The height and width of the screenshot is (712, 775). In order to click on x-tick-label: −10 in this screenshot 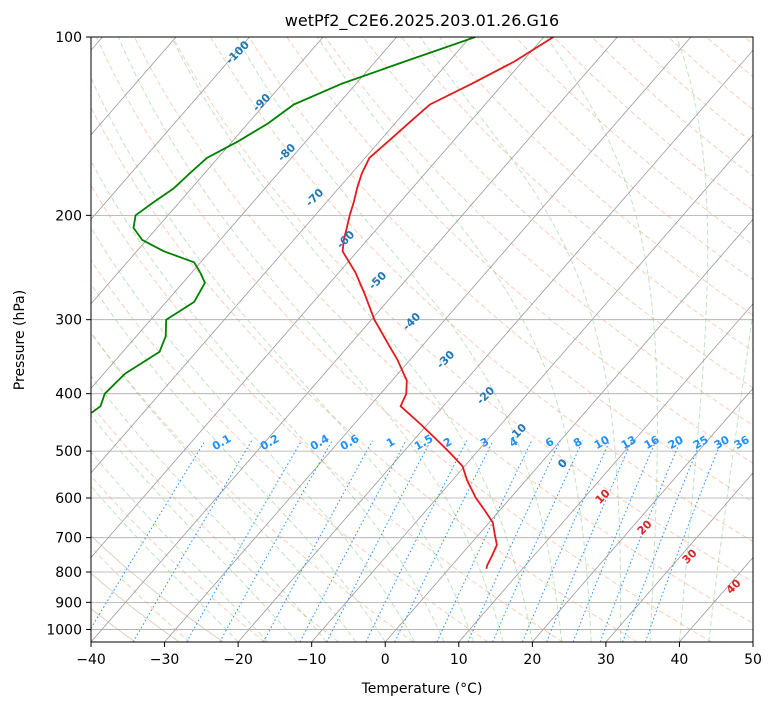, I will do `click(312, 660)`.